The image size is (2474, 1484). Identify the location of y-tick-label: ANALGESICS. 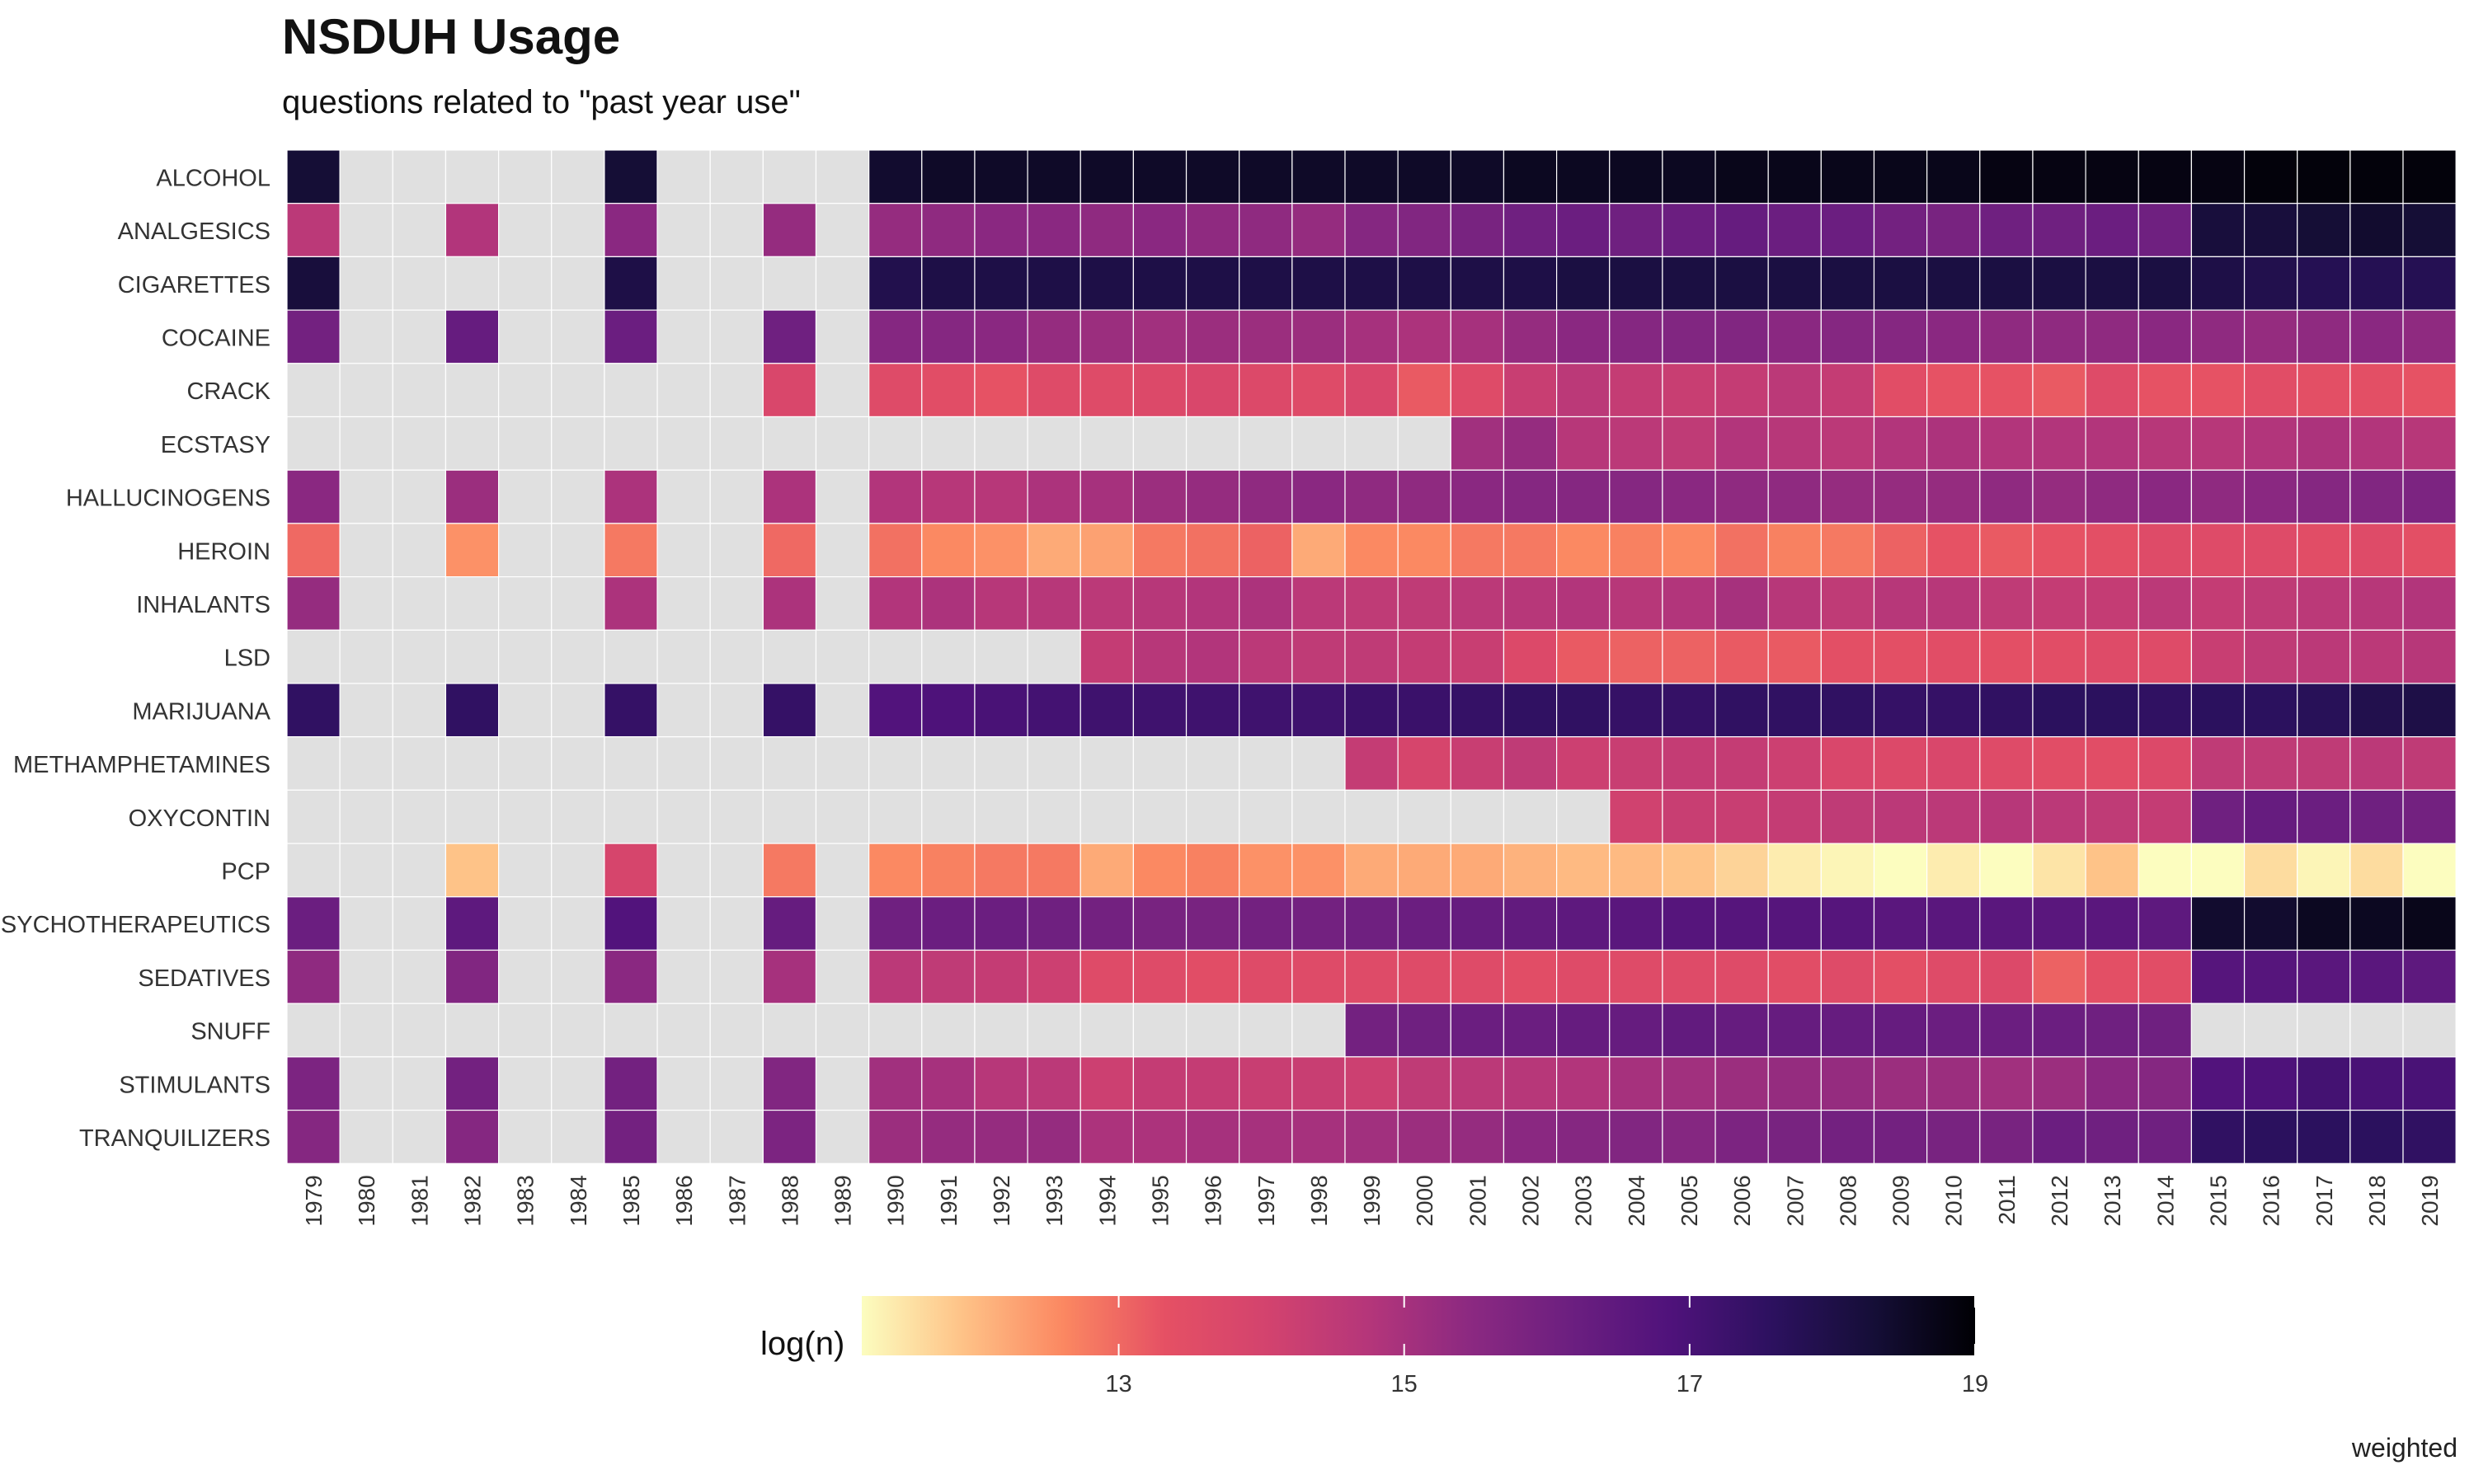
(194, 231).